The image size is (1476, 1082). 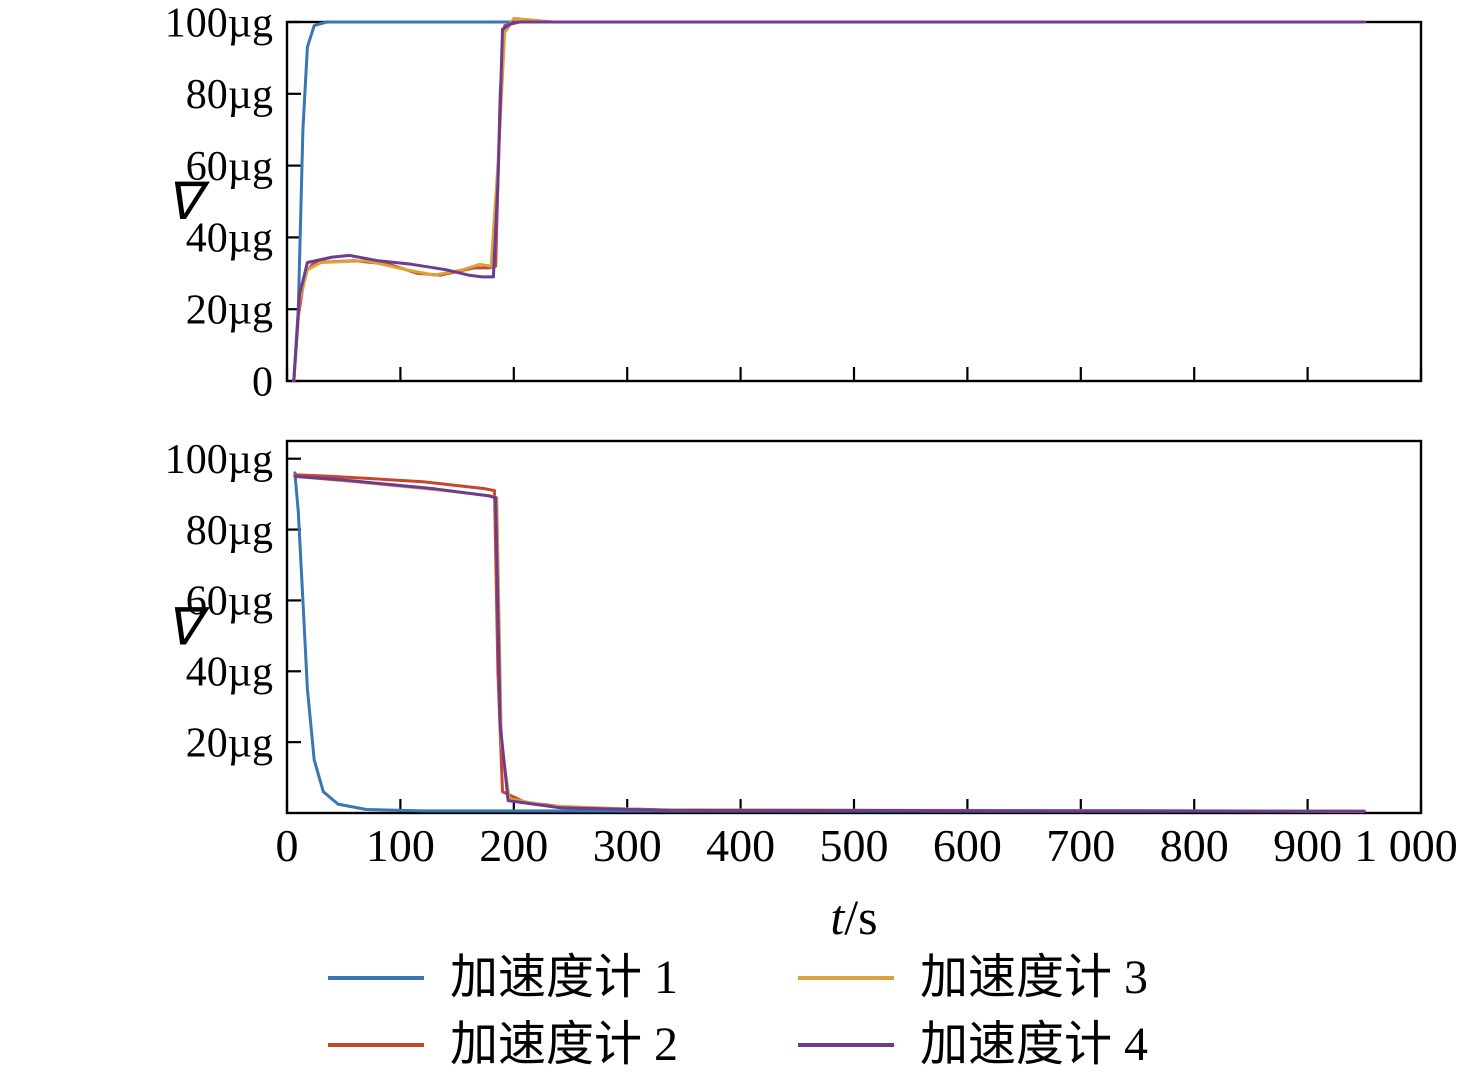 What do you see at coordinates (1080, 845) in the screenshot?
I see `x-tick-label: 700` at bounding box center [1080, 845].